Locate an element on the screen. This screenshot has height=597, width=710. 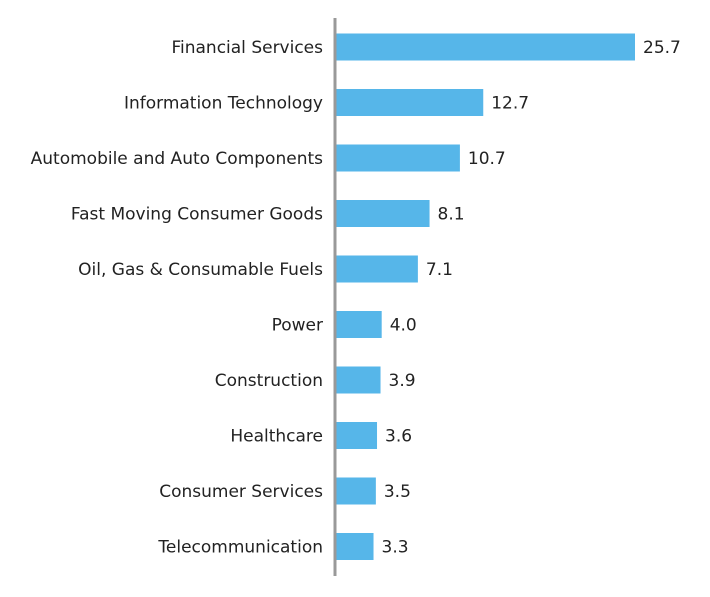
value-label-3: 8.1 is located at coordinates (451, 215).